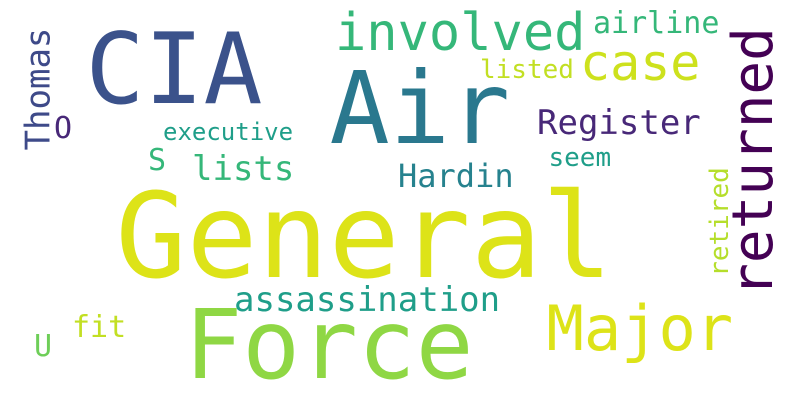 The width and height of the screenshot is (790, 405). Describe the element at coordinates (329, 345) in the screenshot. I see `word-force: Force` at that location.